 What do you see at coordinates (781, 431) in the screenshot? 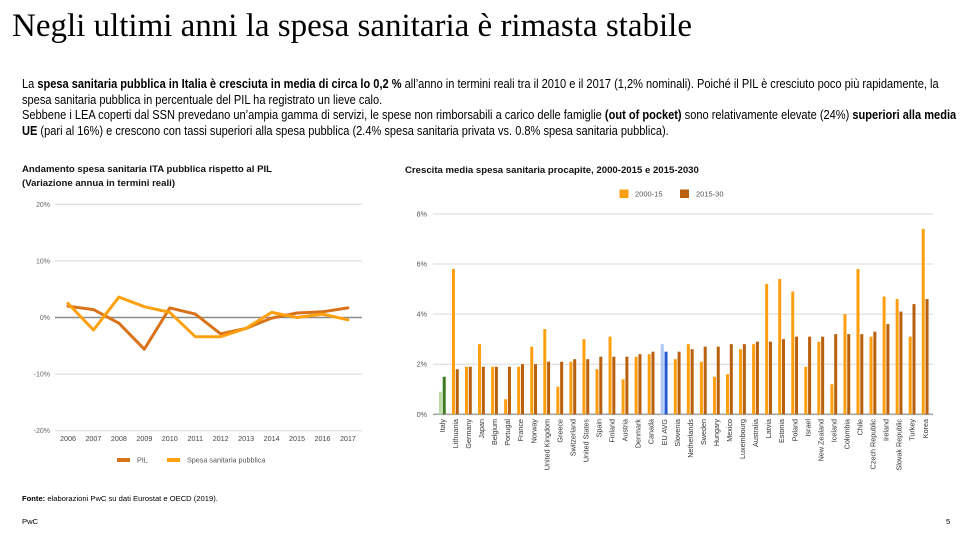
I see `category-label: Estonia` at bounding box center [781, 431].